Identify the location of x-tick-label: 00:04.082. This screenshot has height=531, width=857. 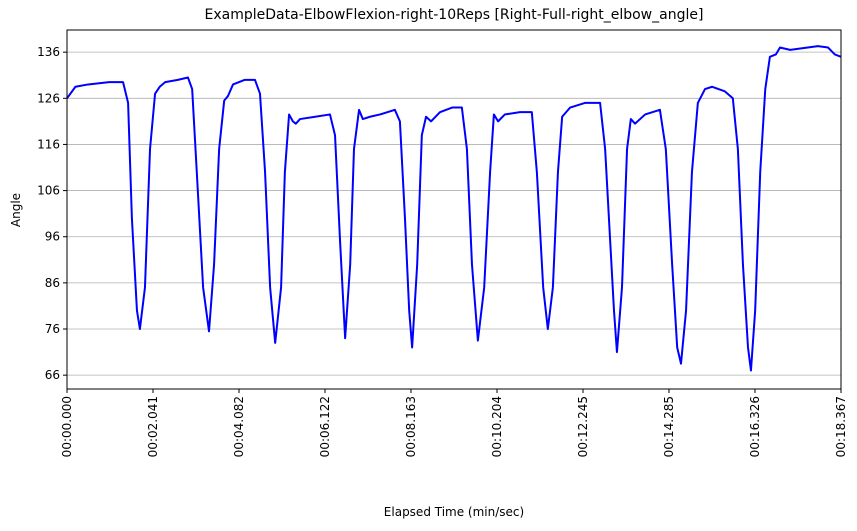
(239, 426).